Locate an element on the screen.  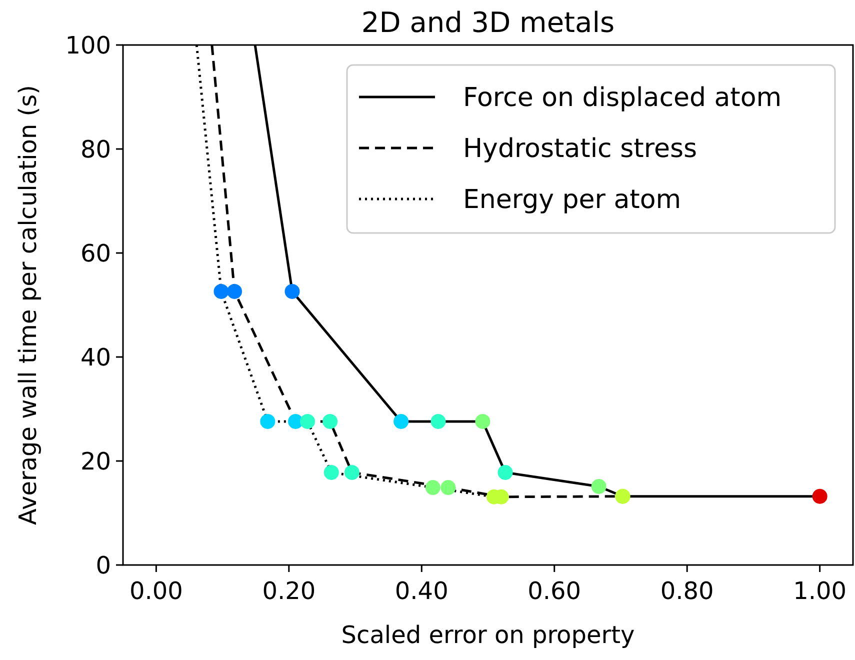
x-tick-label: 0.80 is located at coordinates (687, 591).